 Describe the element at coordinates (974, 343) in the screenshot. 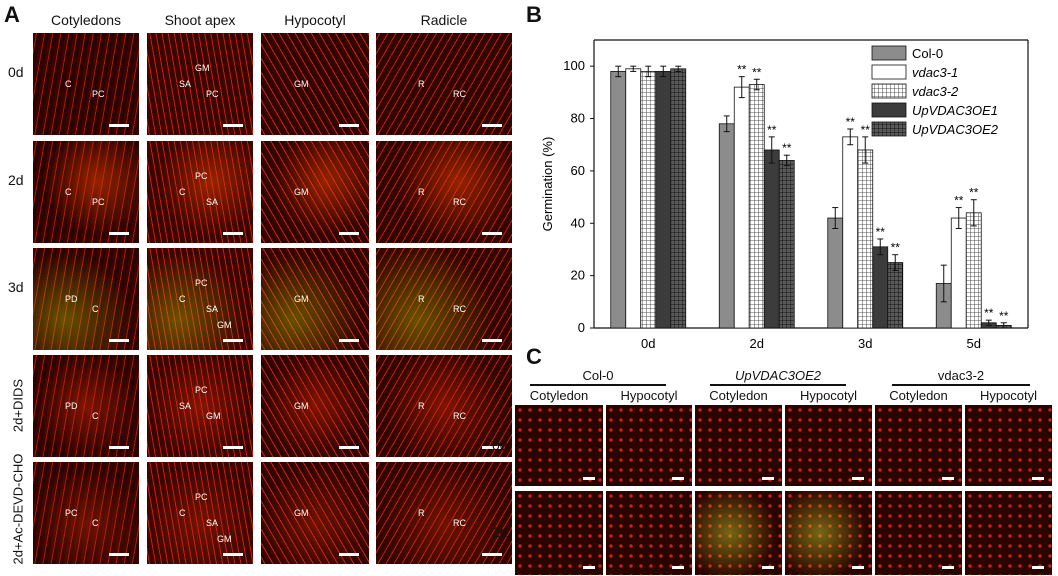

I see `x-tick-label: 5d` at that location.